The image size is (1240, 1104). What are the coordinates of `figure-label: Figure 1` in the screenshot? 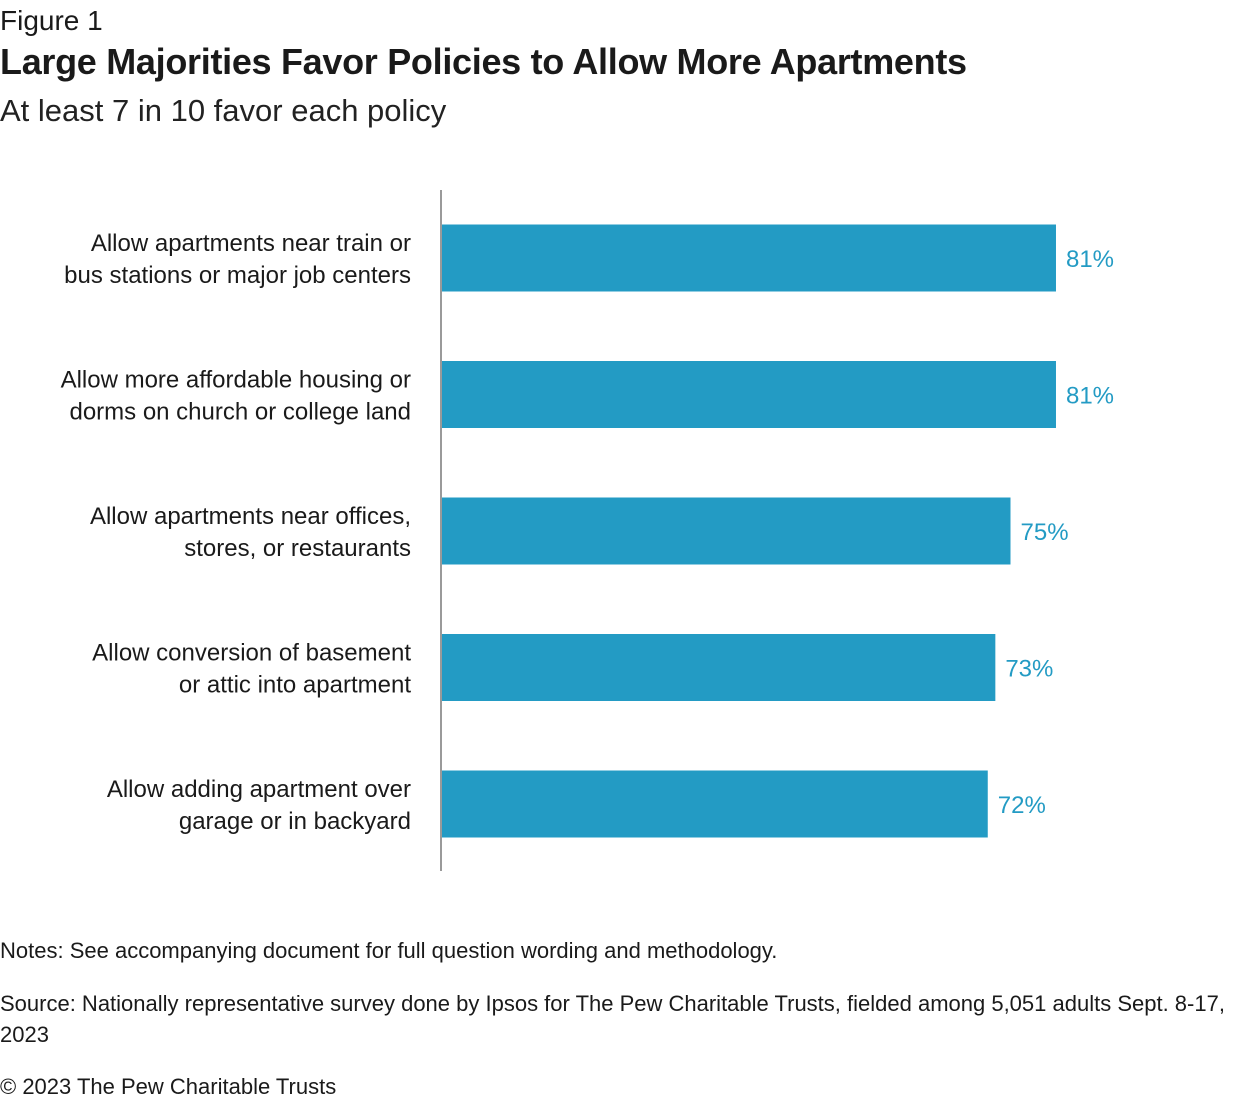 It's located at (51, 20).